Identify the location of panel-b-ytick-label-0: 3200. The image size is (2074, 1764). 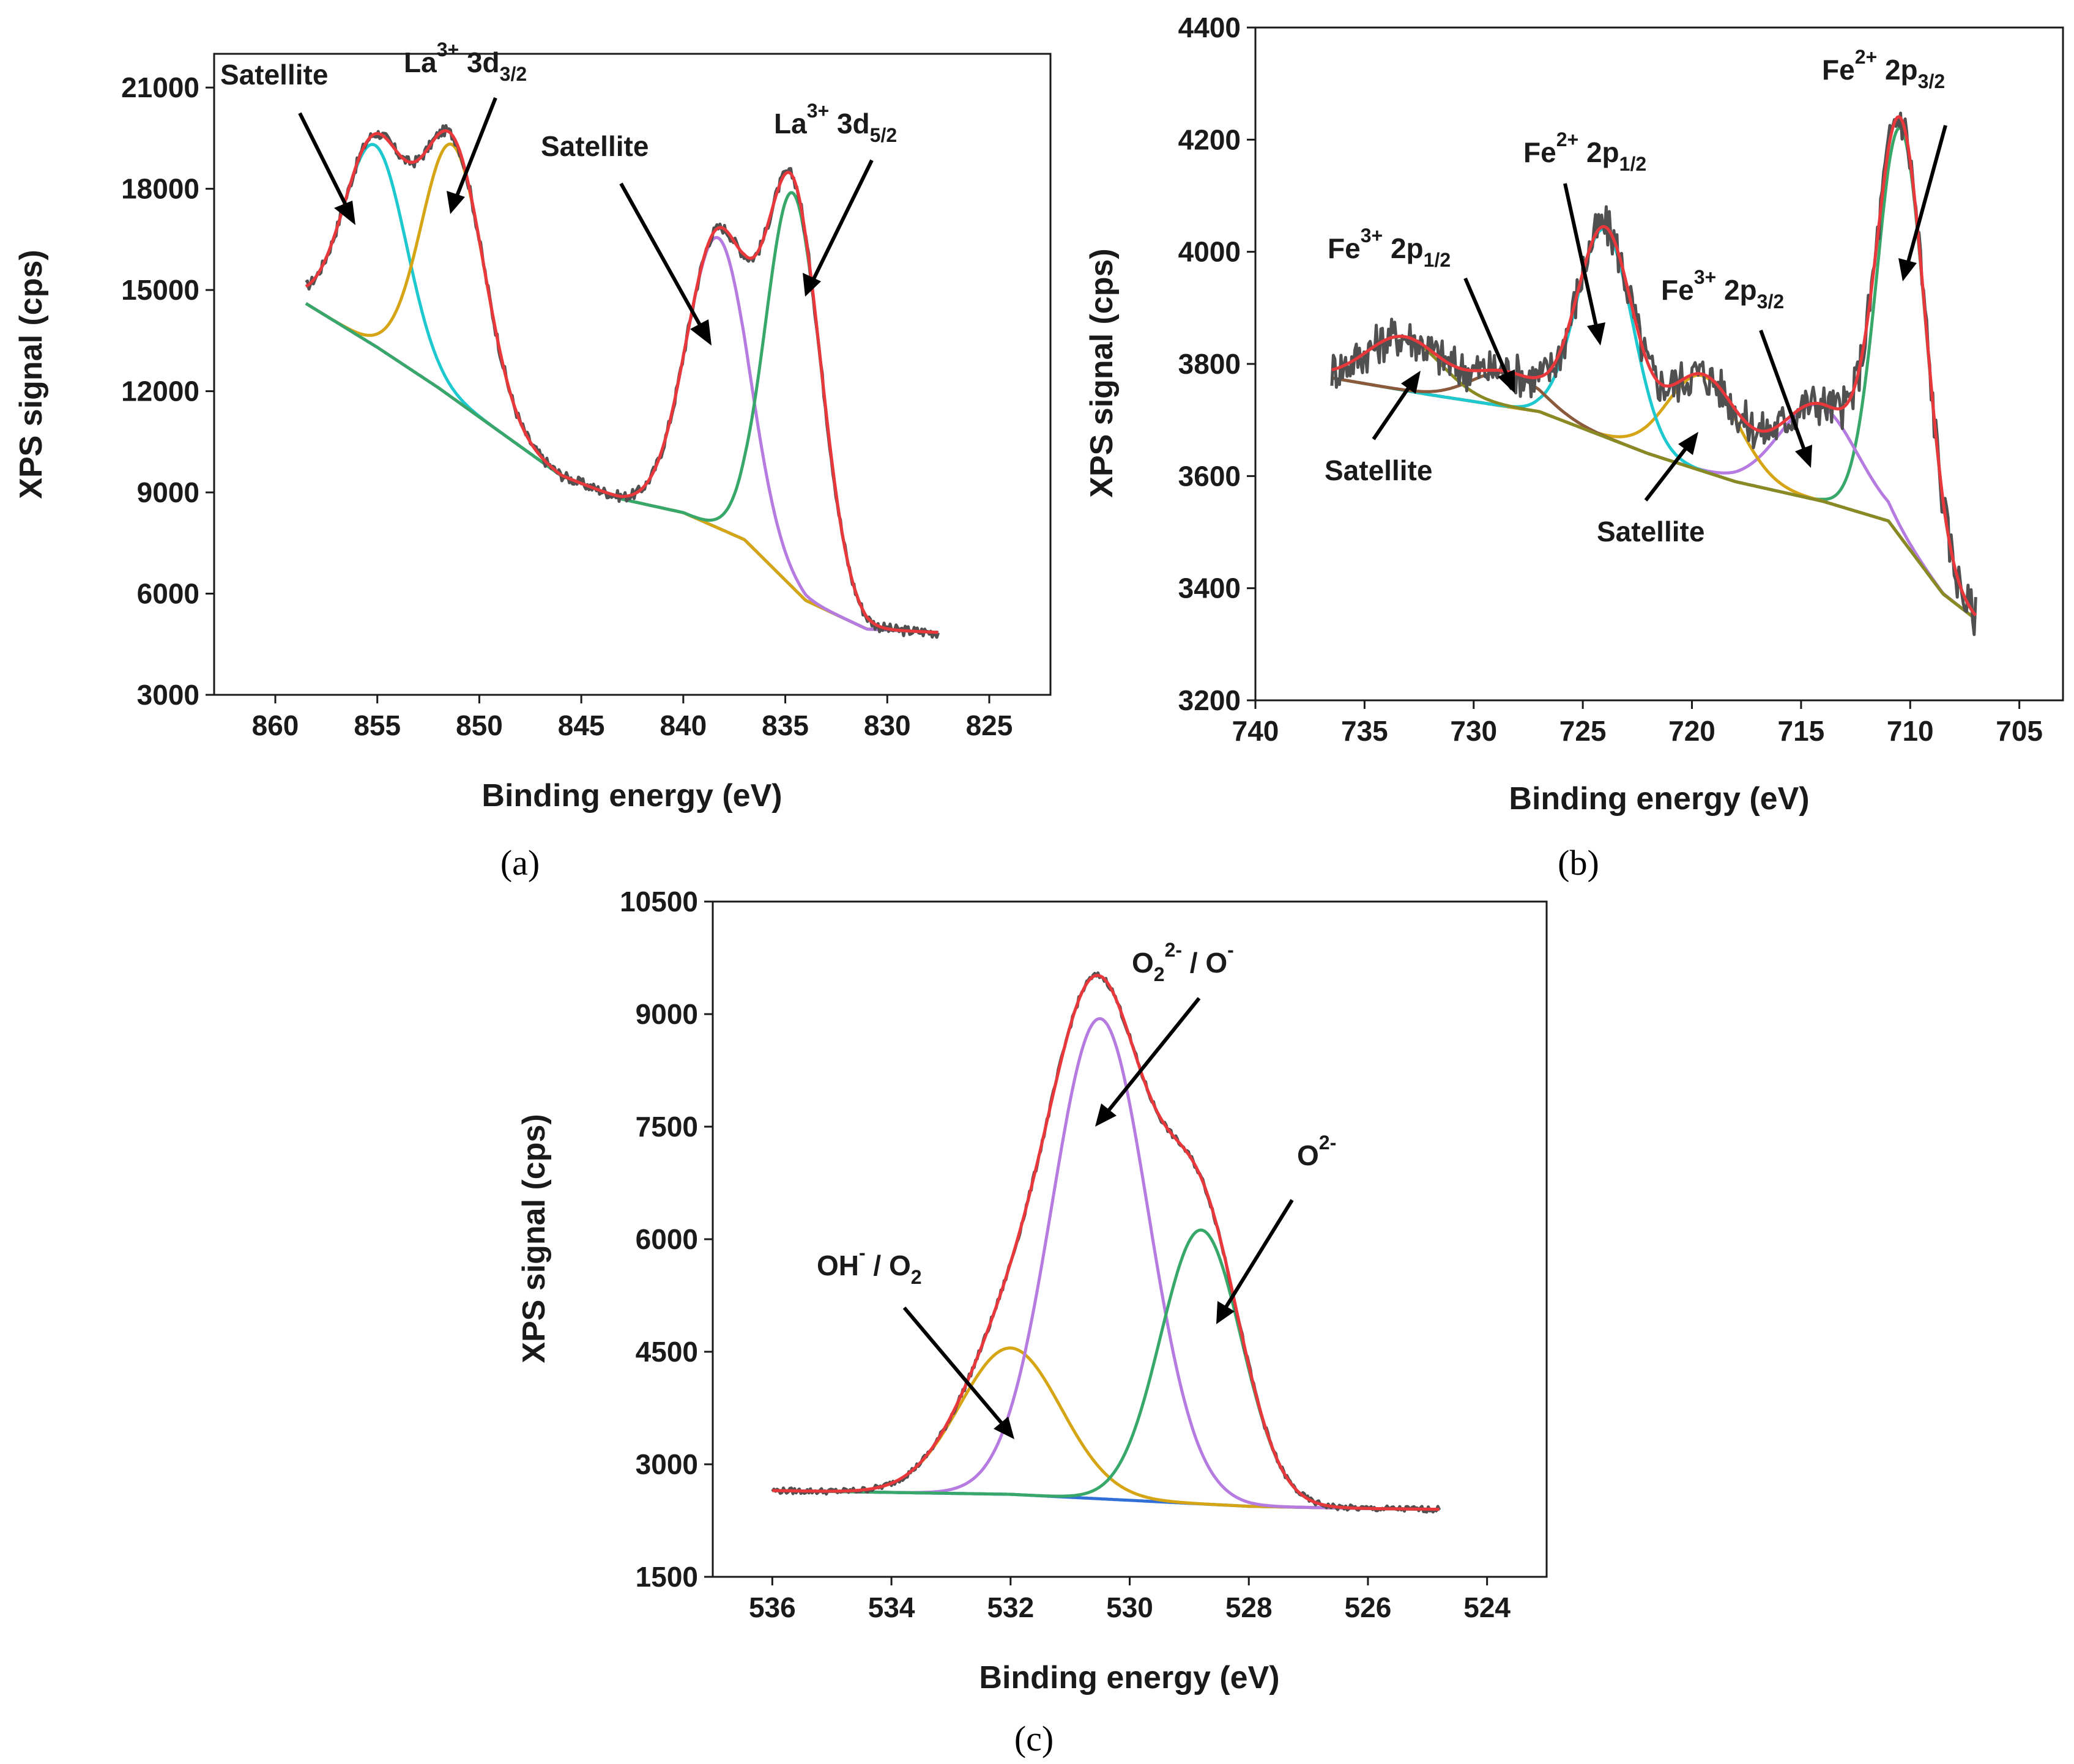
(1210, 700).